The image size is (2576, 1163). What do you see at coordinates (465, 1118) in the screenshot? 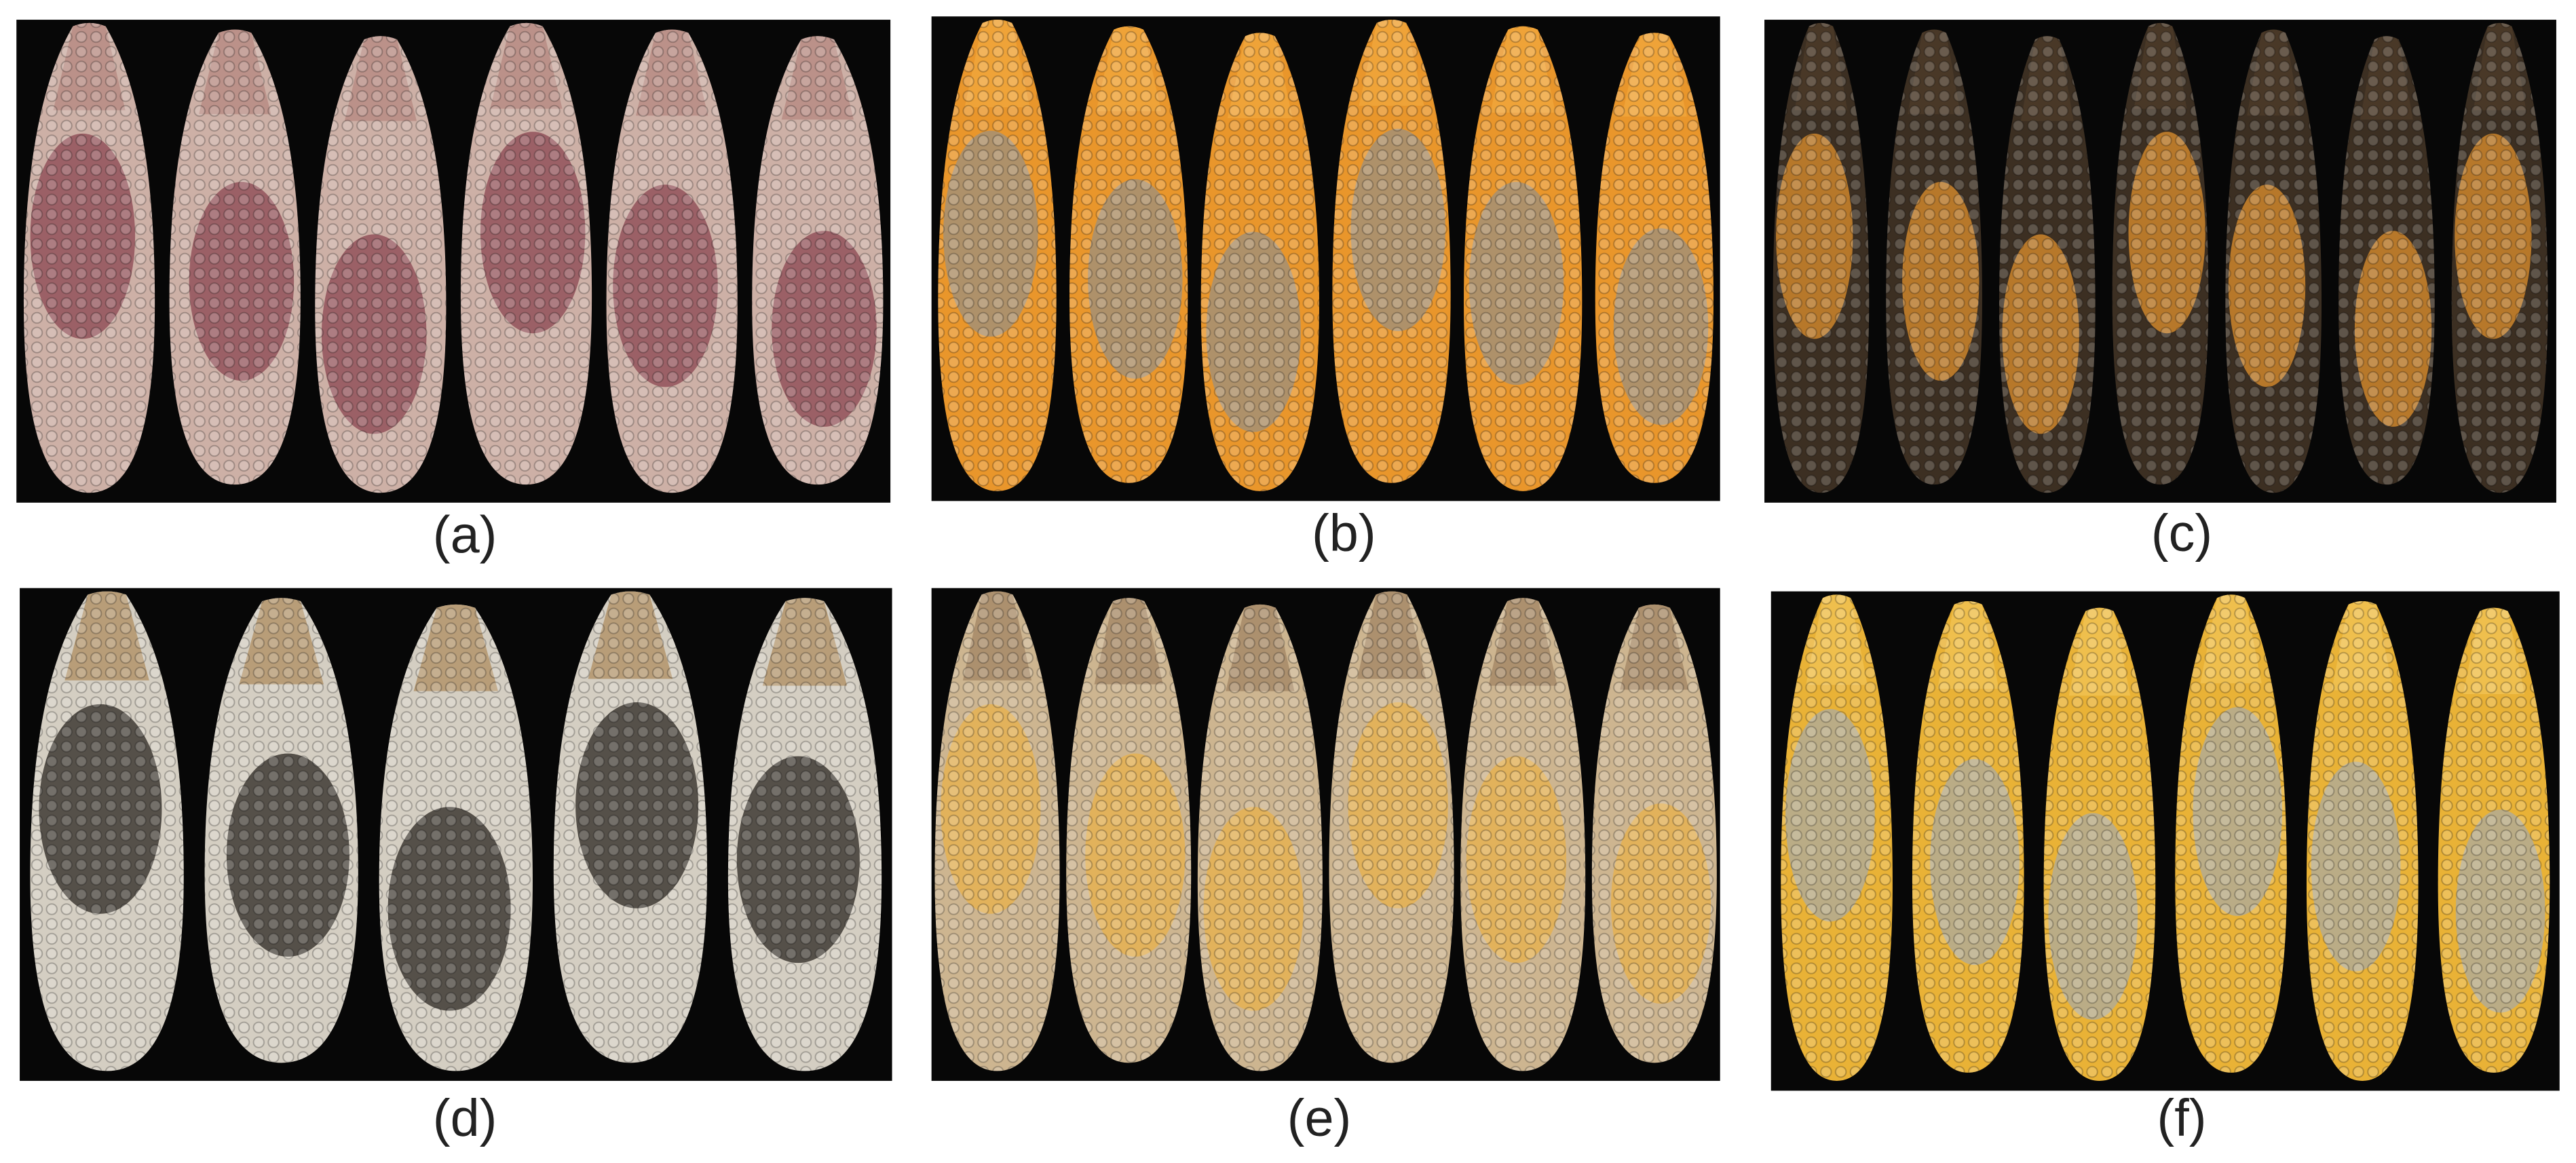
I see `panel-label: (d)` at bounding box center [465, 1118].